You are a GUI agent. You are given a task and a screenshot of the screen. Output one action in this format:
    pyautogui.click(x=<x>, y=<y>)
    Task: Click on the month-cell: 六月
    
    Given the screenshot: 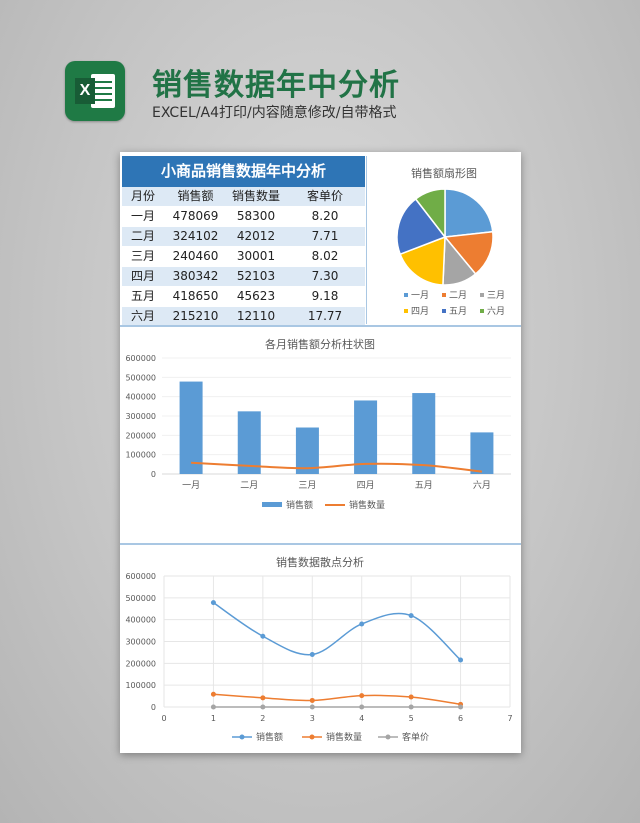 What is the action you would take?
    pyautogui.click(x=142, y=316)
    